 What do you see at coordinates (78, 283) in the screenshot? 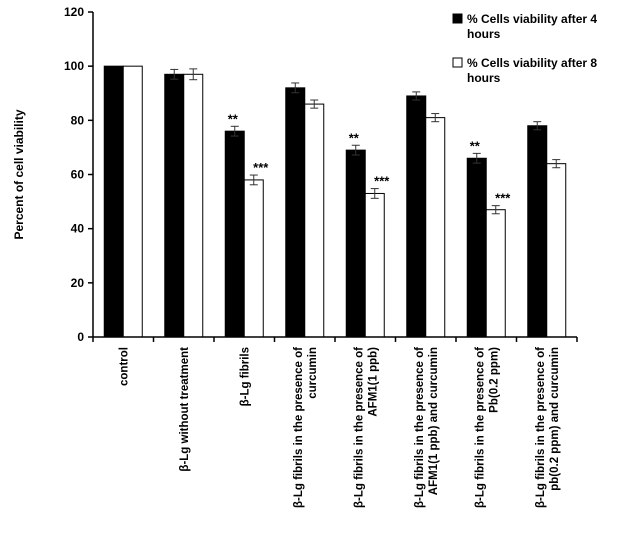
I see `y-tick-label-20: 20` at bounding box center [78, 283].